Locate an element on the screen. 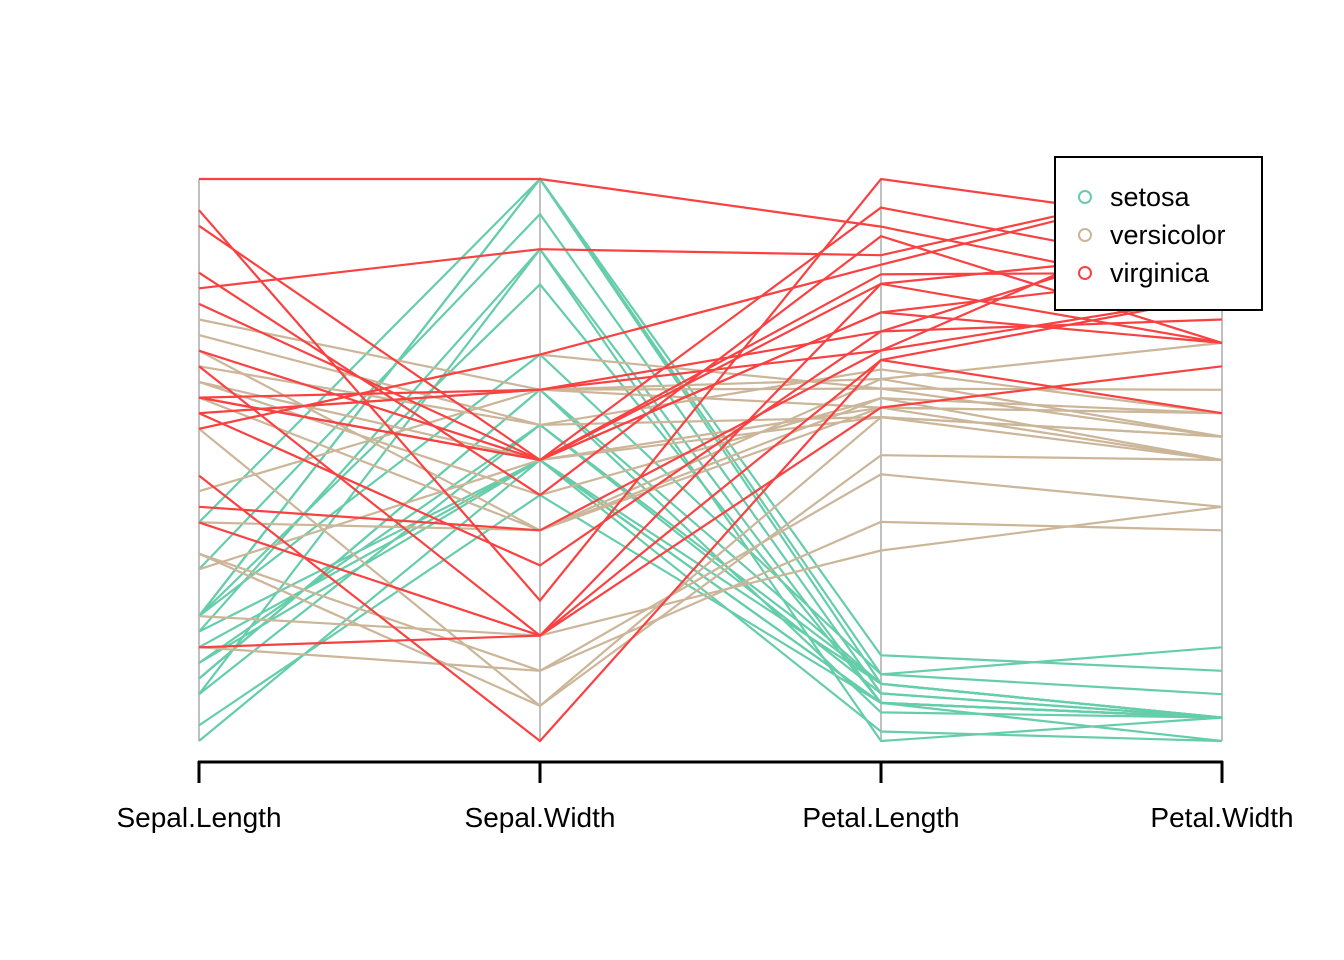  legend-item-versicolor: versicolor is located at coordinates (1169, 235).